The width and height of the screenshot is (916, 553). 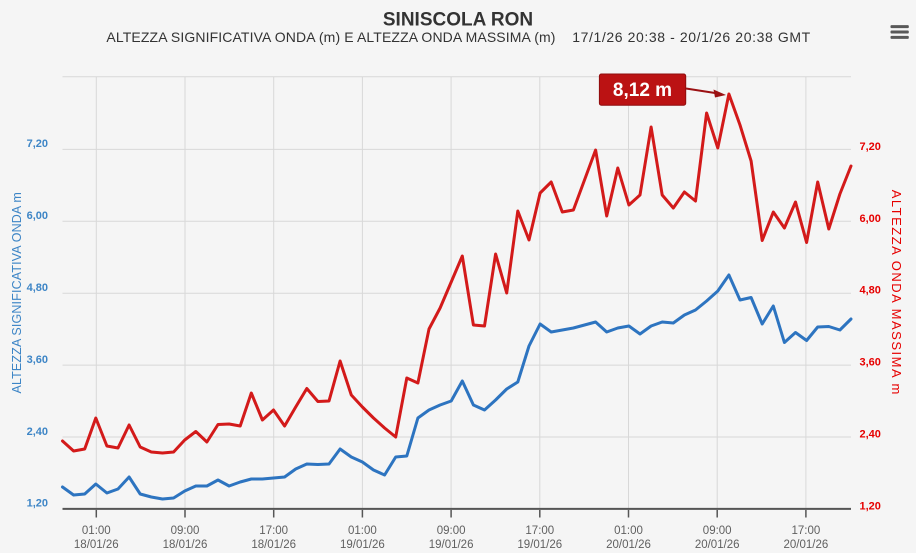 I want to click on svg-text: 8,12 m, so click(x=642, y=90).